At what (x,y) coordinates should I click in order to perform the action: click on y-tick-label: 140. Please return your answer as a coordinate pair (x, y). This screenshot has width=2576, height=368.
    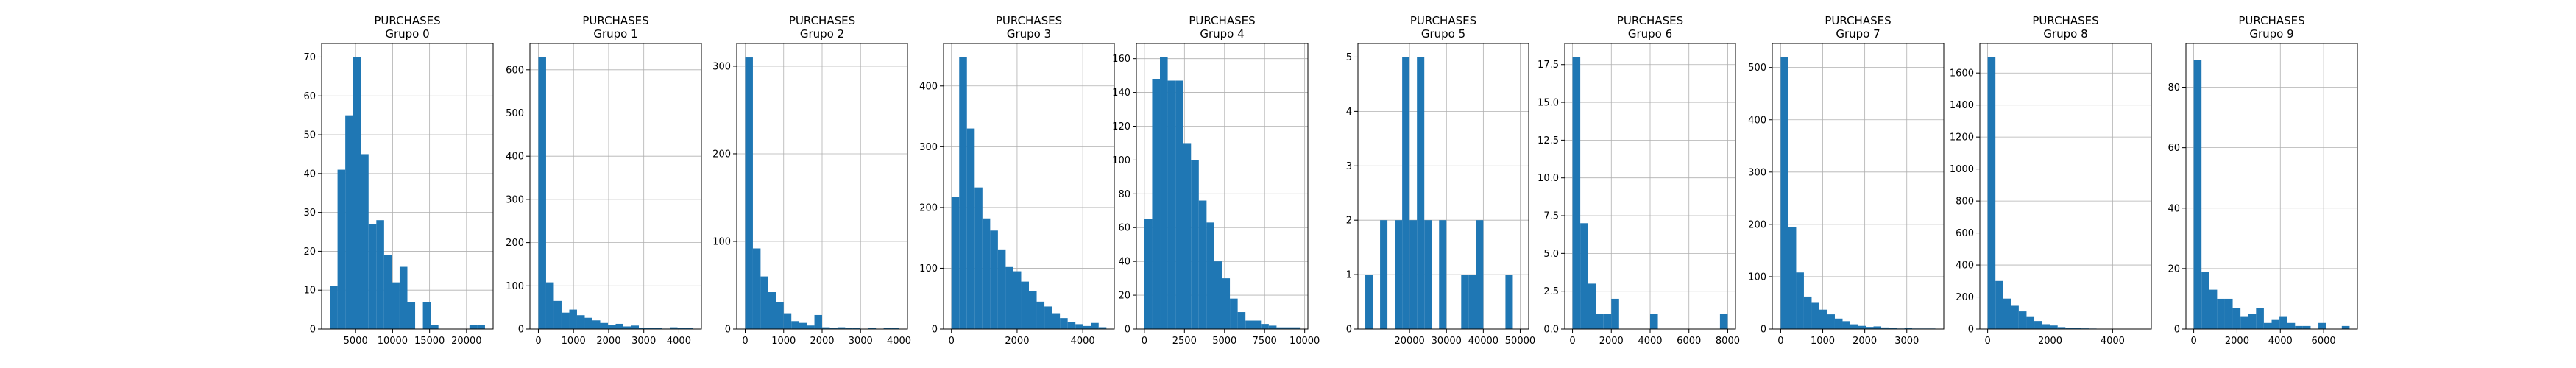
    Looking at the image, I should click on (1121, 93).